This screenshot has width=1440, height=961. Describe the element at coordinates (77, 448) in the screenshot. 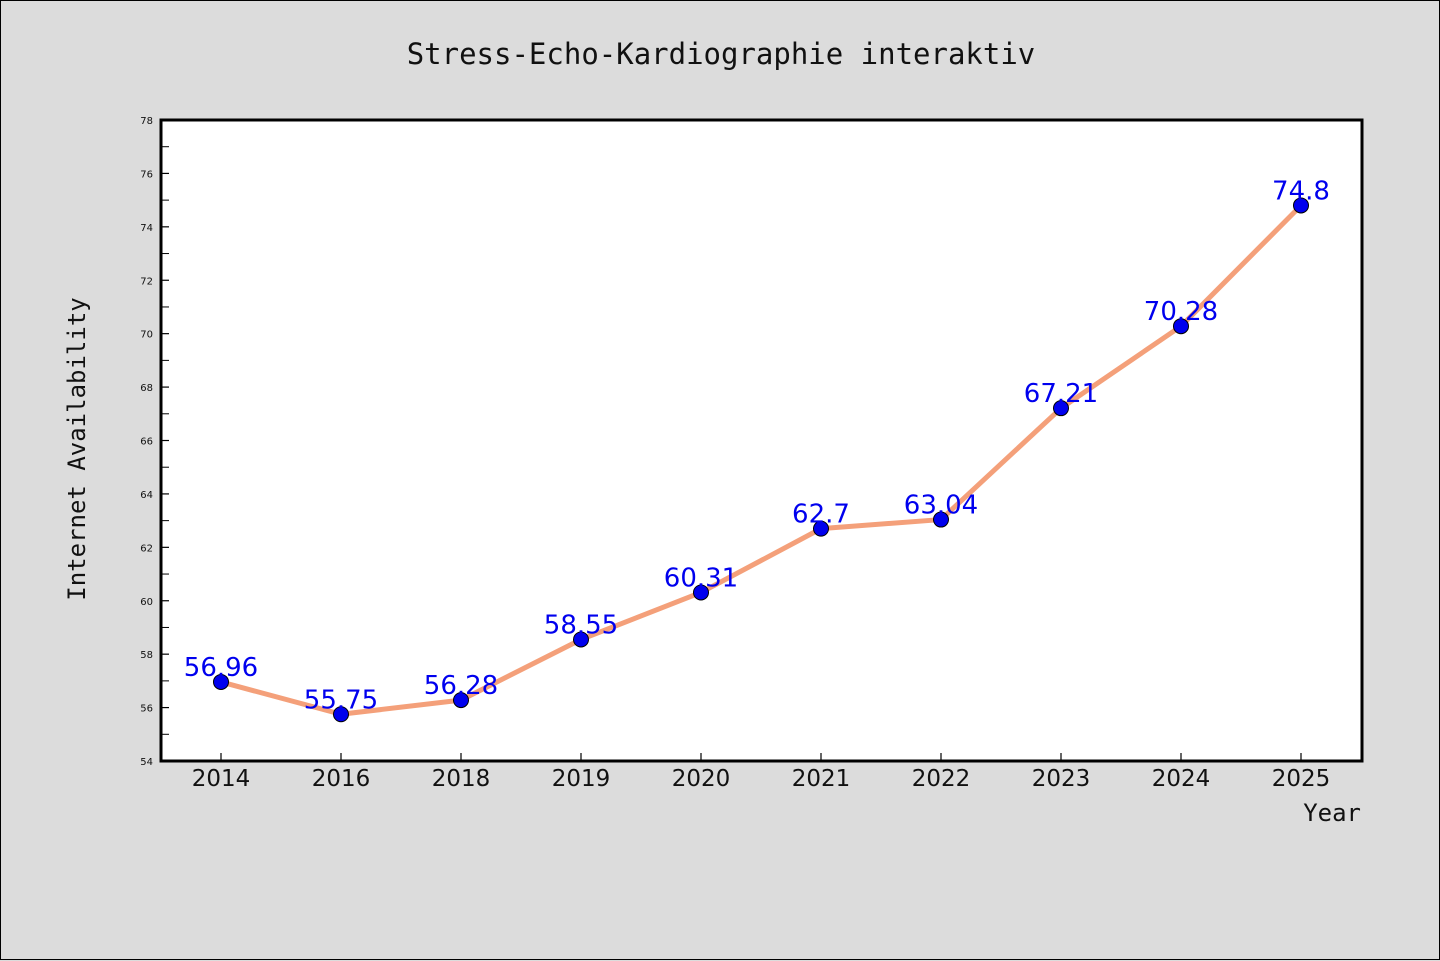

I see `y-axis-title: Internet Availability` at that location.